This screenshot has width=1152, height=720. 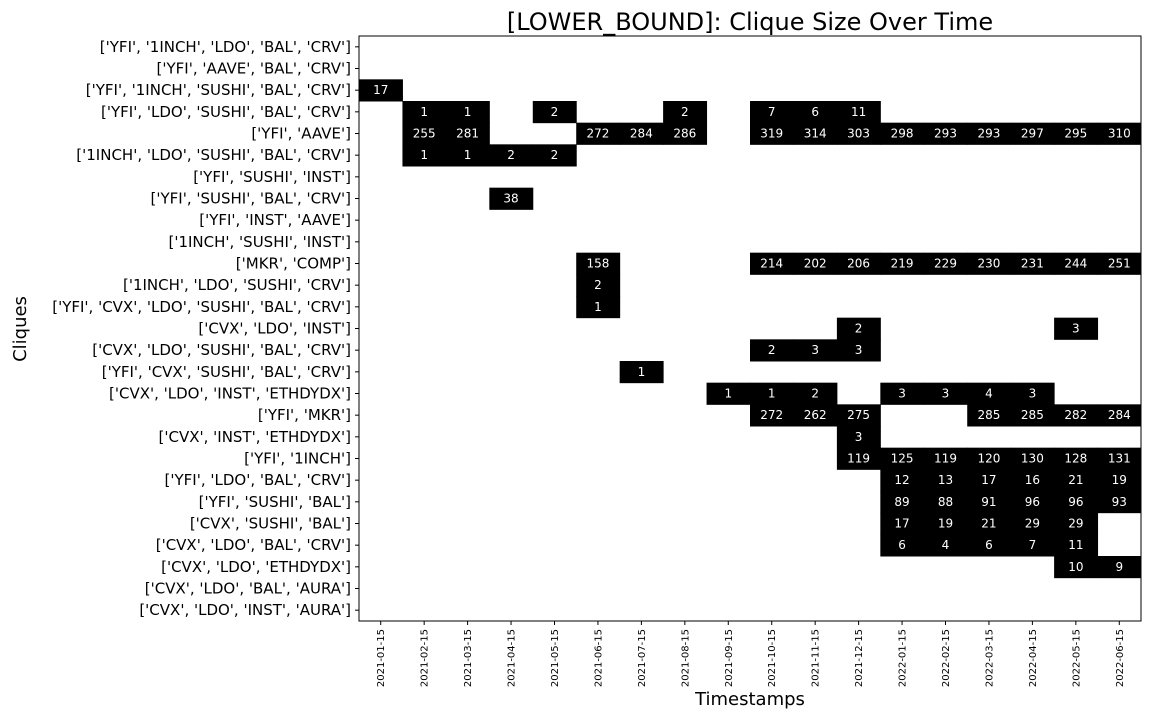 I want to click on y-axis-label: Cliques, so click(x=20, y=329).